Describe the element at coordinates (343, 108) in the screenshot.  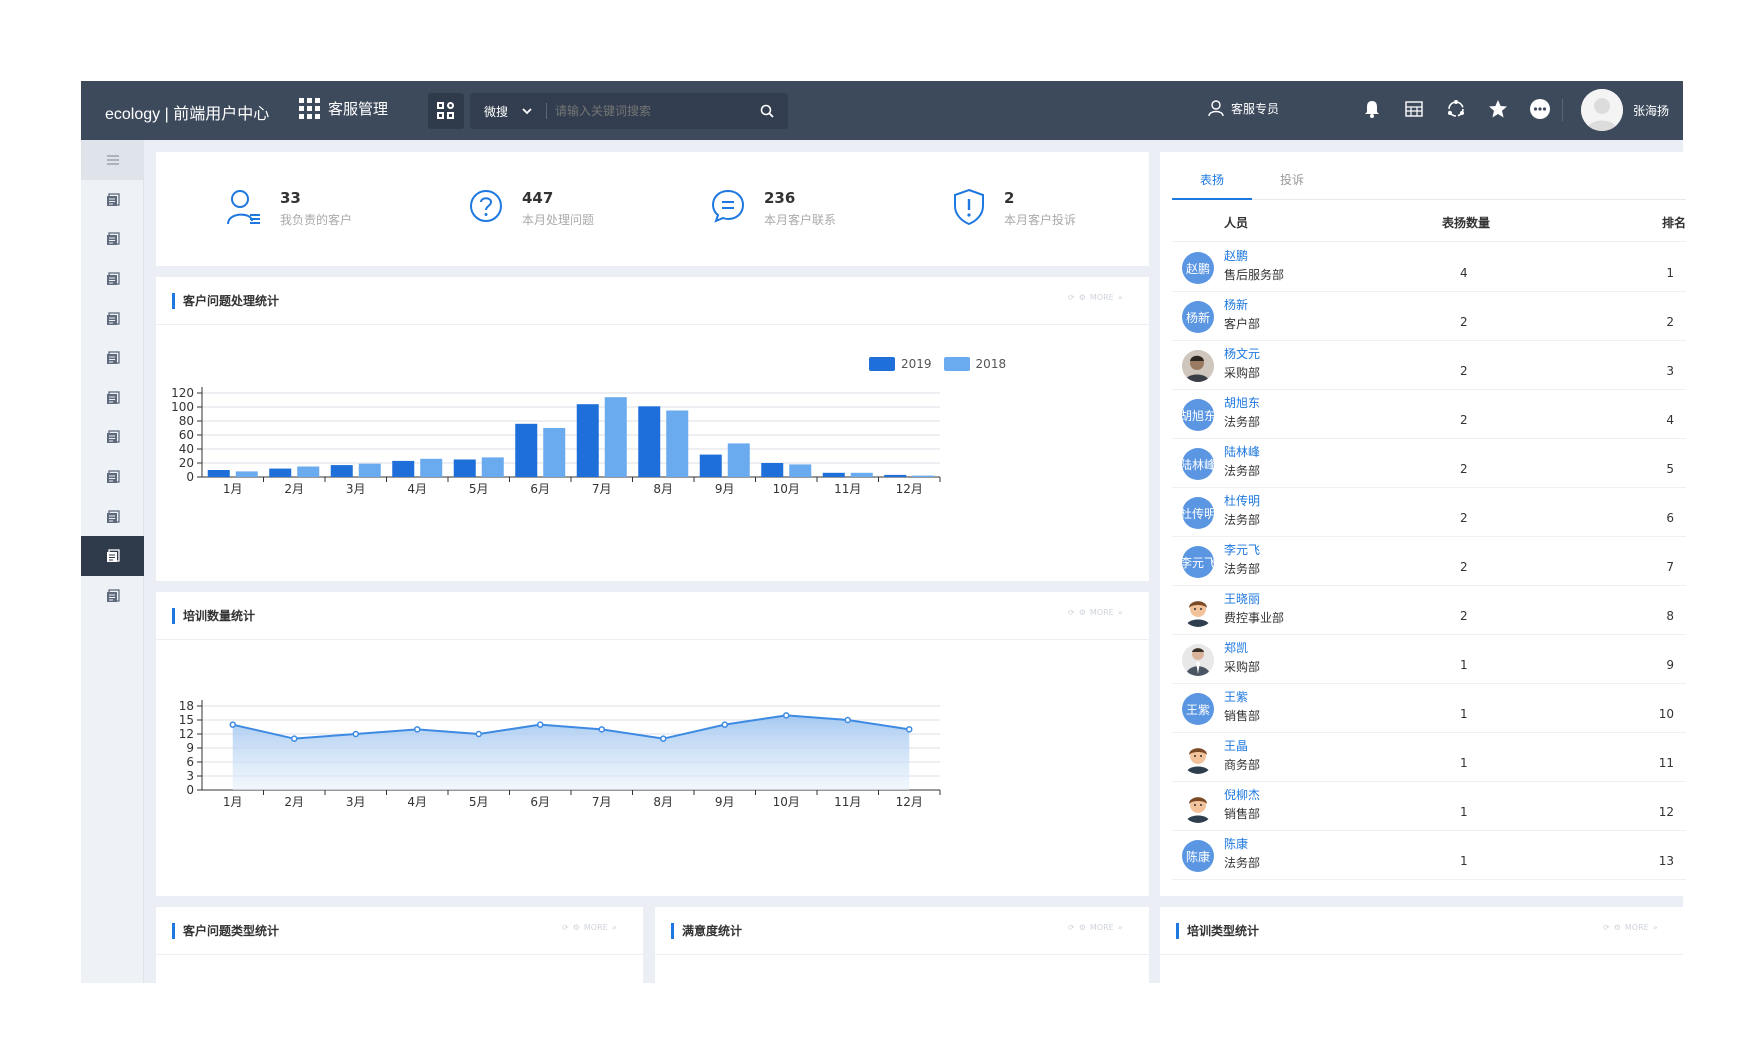
I see `module-switcher: 客服管理` at that location.